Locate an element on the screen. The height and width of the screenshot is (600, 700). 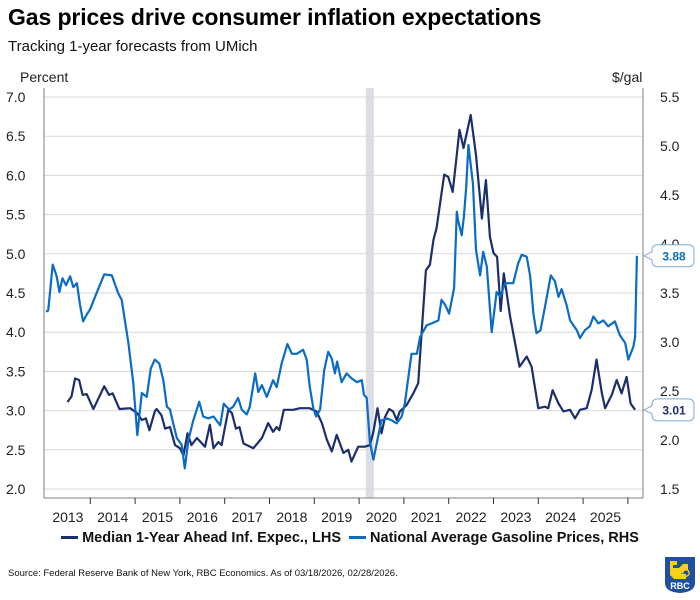
callout-inflation: 3.01 is located at coordinates (668, 410).